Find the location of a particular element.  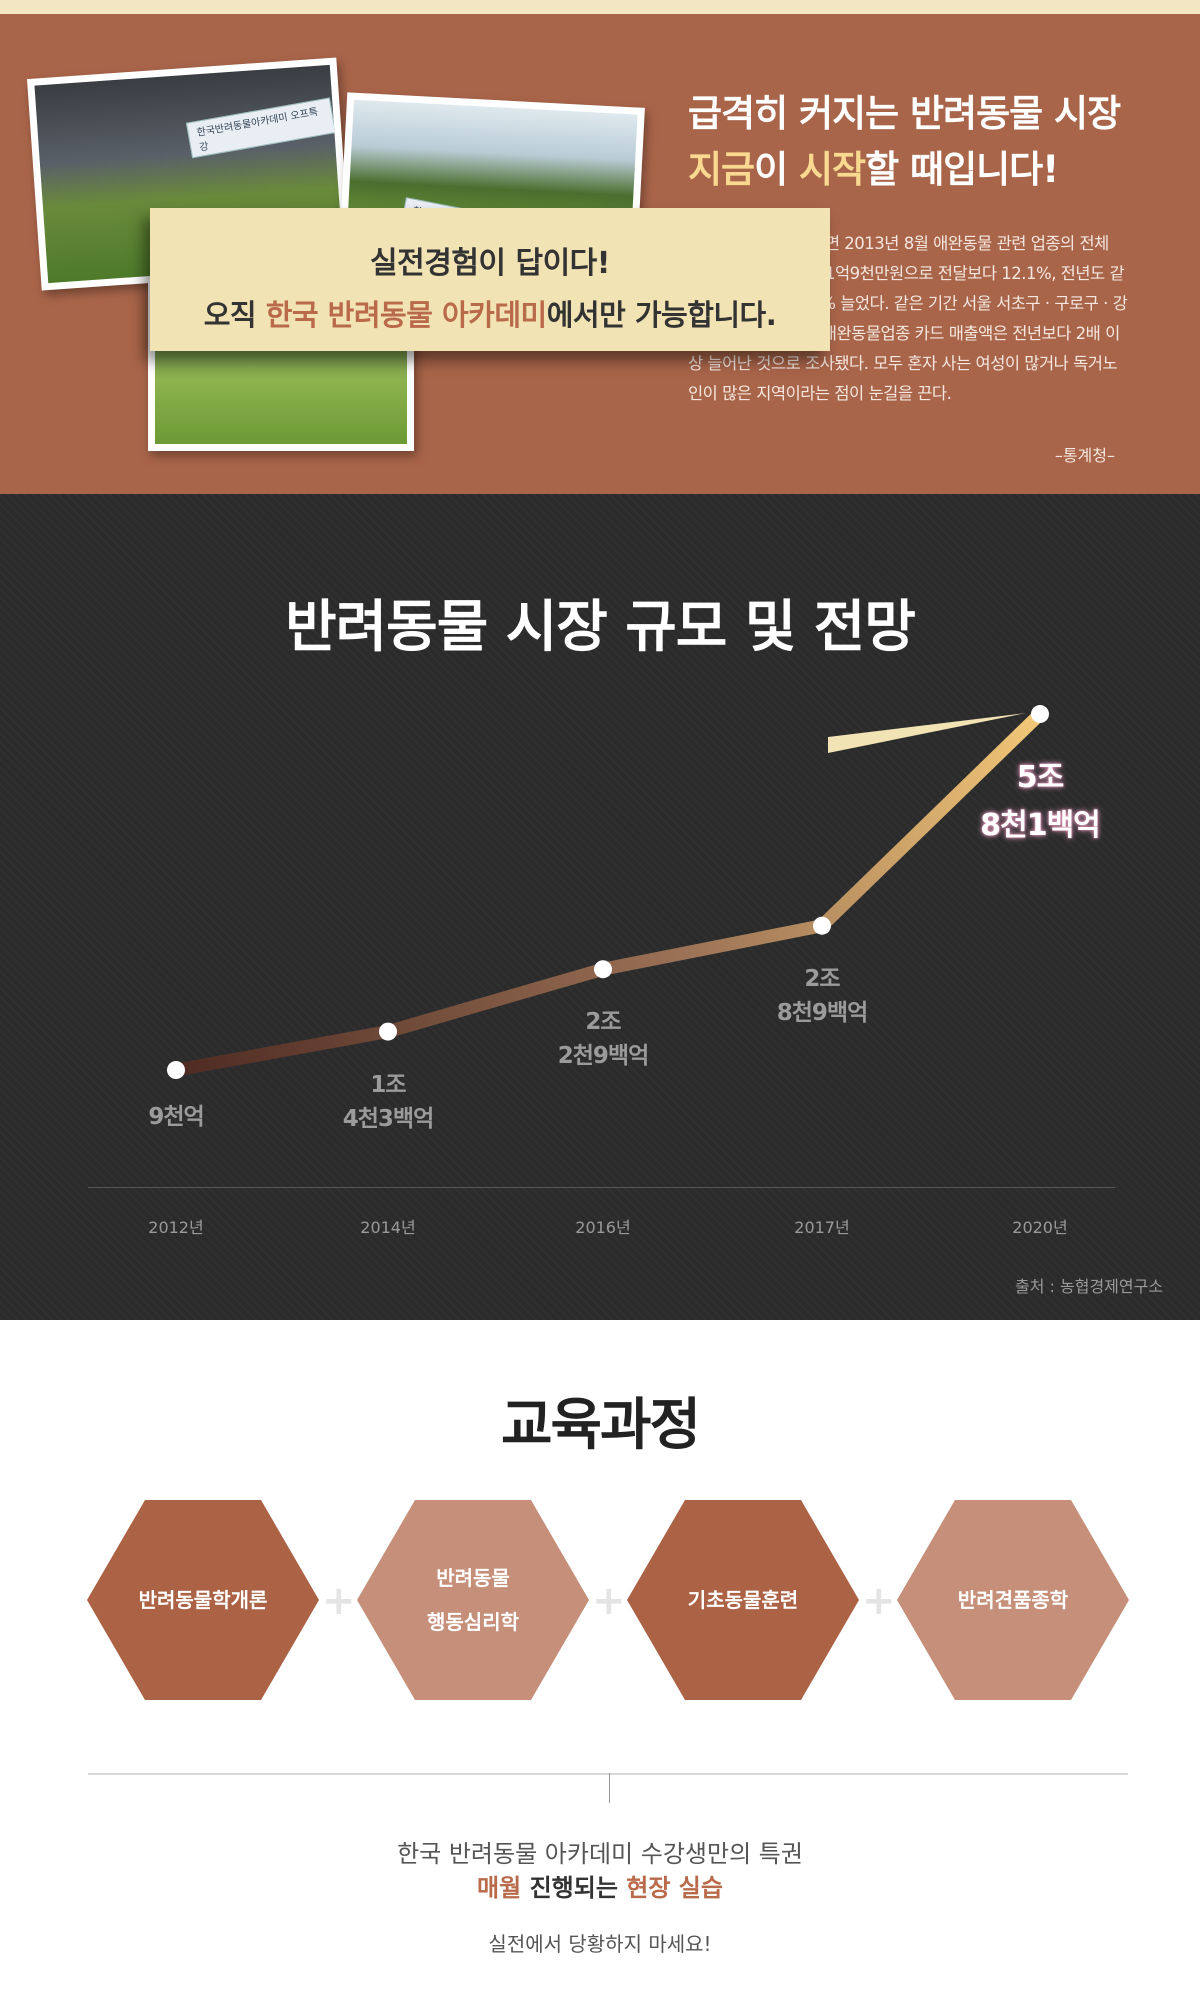

value-label-line: 5조 is located at coordinates (1040, 778).